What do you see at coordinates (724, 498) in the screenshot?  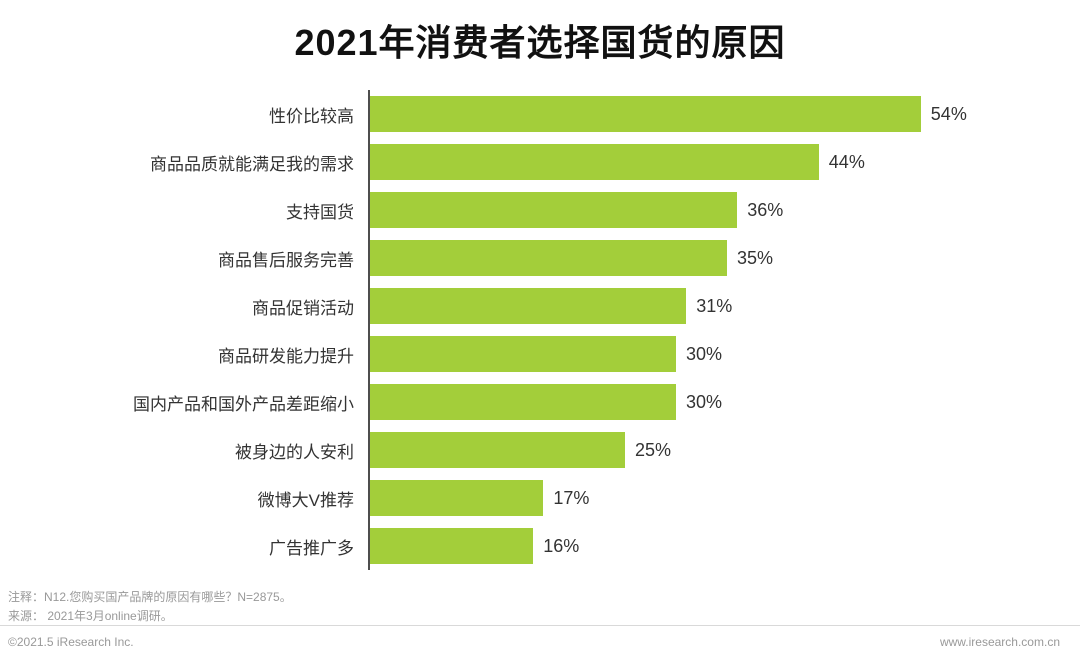 I see `bar-track: 17%` at bounding box center [724, 498].